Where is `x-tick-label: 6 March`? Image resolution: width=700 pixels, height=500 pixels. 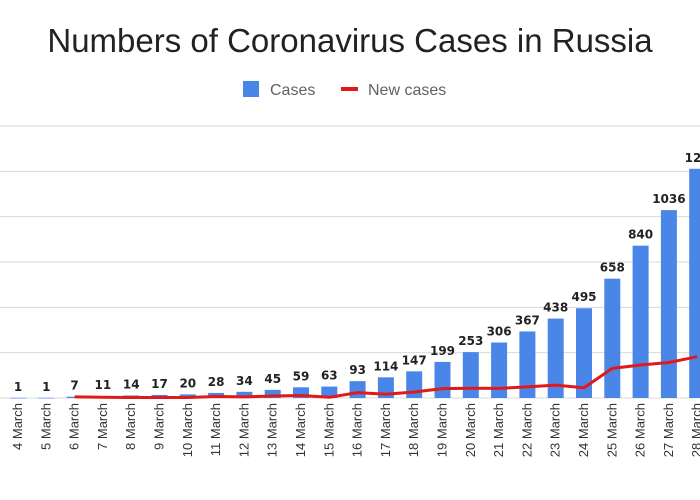
x-tick-label: 6 March is located at coordinates (74, 426).